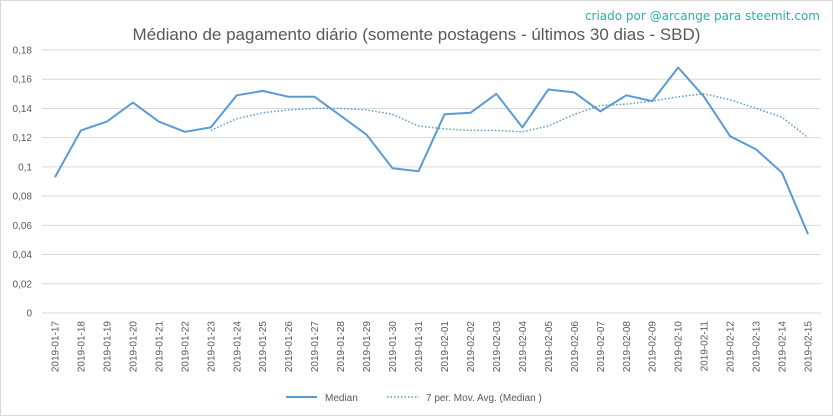 The image size is (833, 416). Describe the element at coordinates (783, 347) in the screenshot. I see `x-tick-label: 2019-02-14` at that location.